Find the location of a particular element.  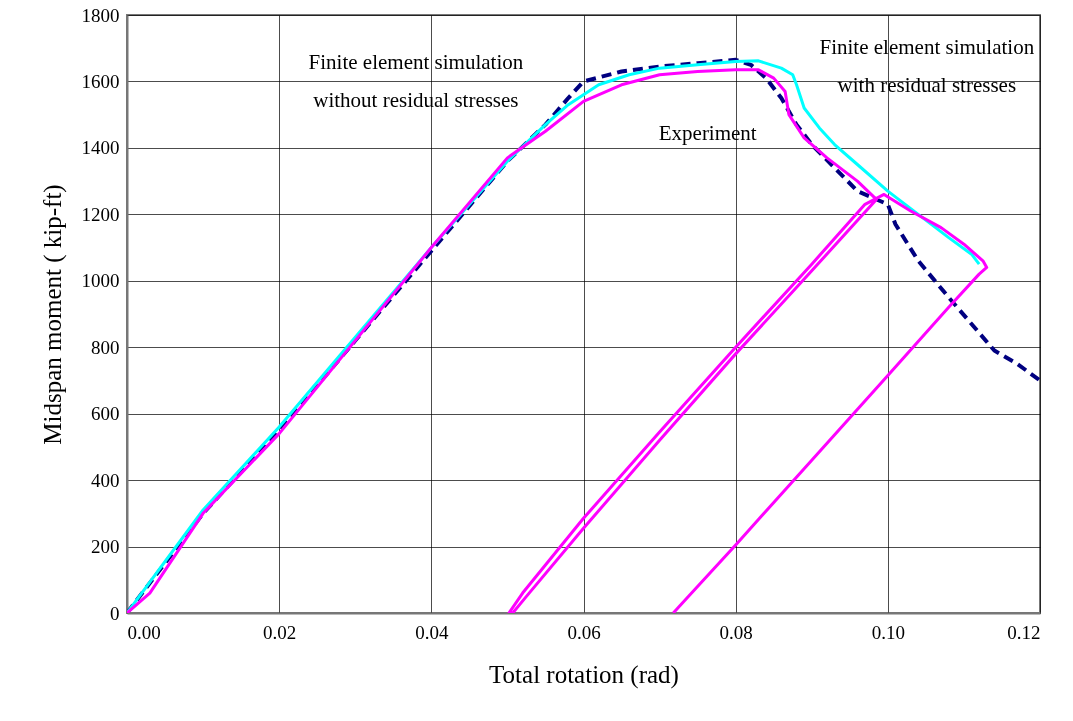

x-tick-label: 0.06 is located at coordinates (584, 632).